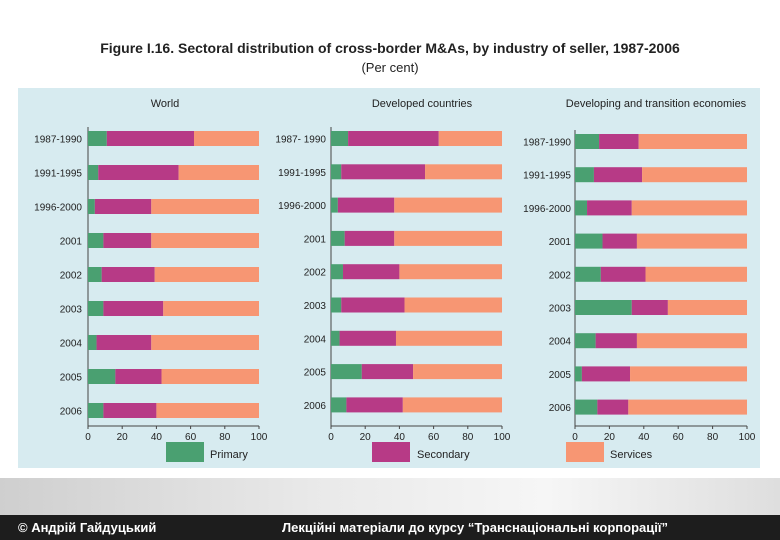  What do you see at coordinates (96, 240) in the screenshot?
I see `bar-1-4-primary` at bounding box center [96, 240].